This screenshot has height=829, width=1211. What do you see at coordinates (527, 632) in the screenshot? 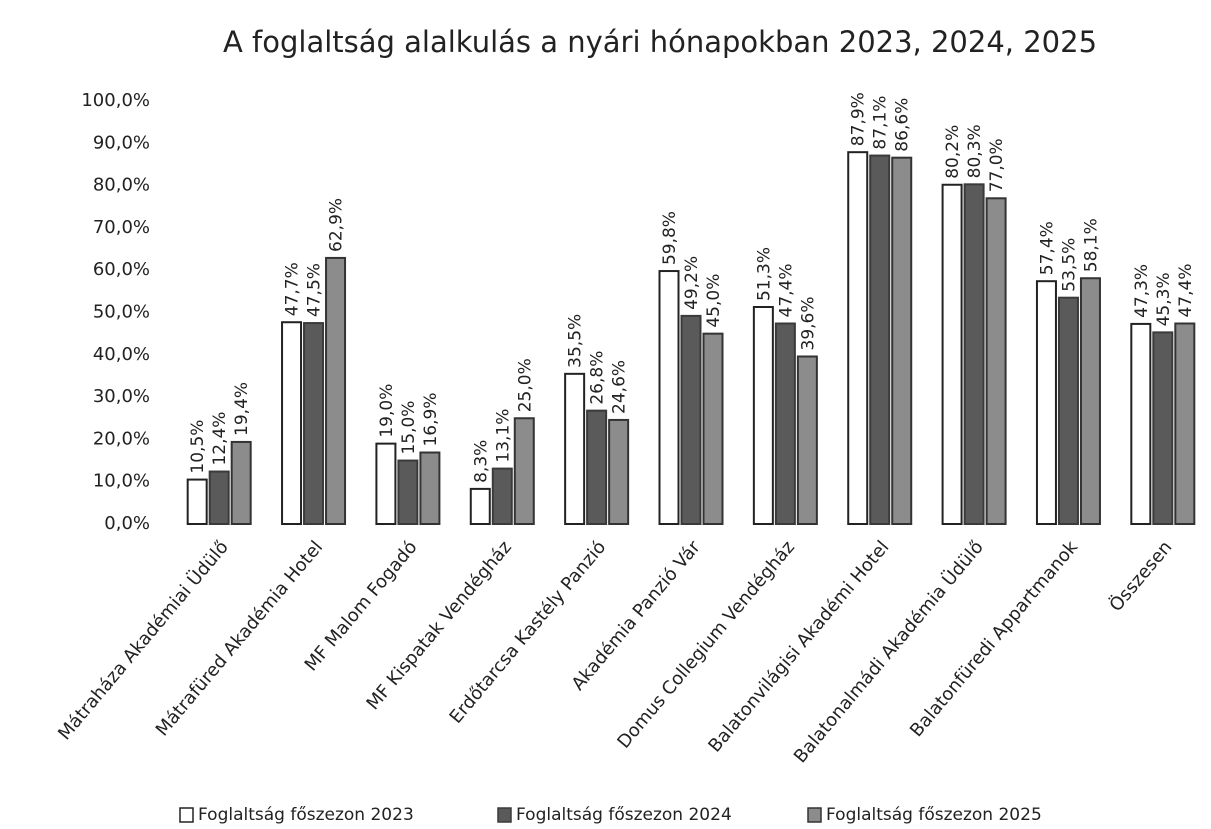
I see `x-tick-label: Erdőtarcsa Kastély Panzió` at bounding box center [527, 632].